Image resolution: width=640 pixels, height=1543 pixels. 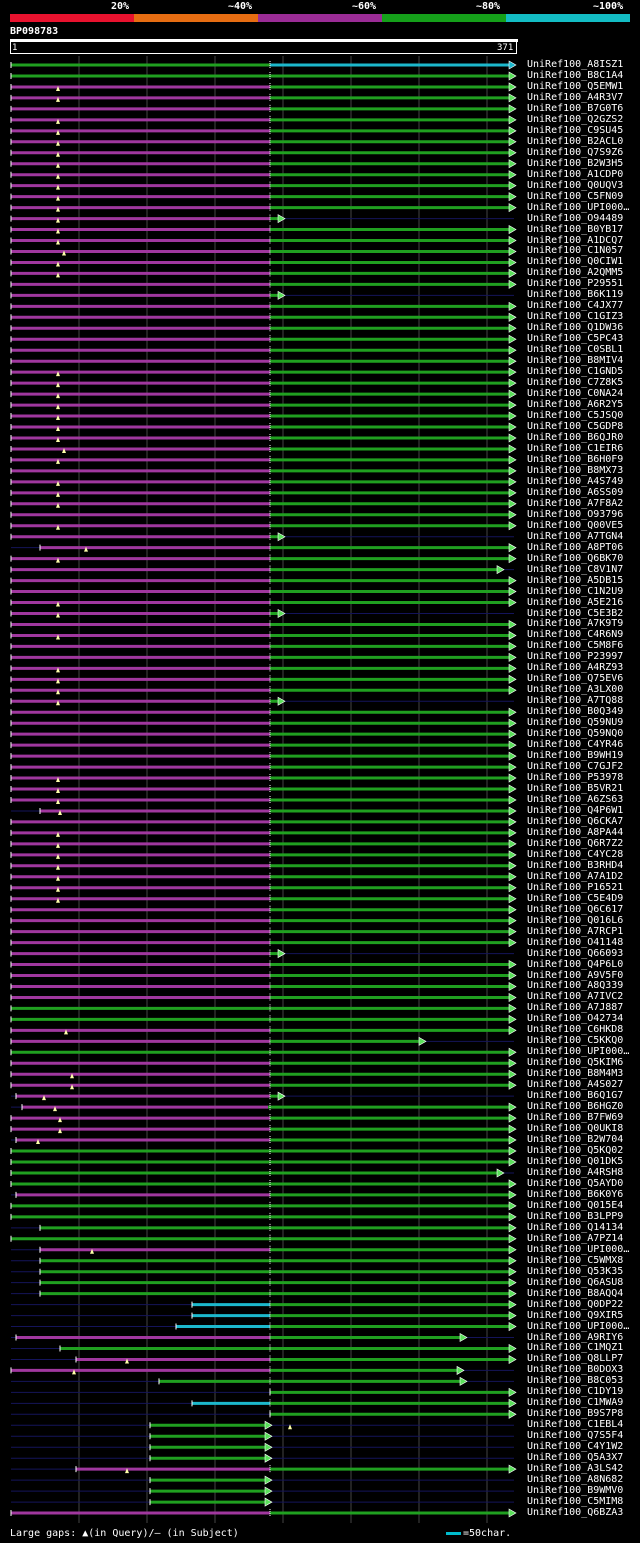 What do you see at coordinates (575, 503) in the screenshot?
I see `hit-label: UniRef100_A7F8A2` at bounding box center [575, 503].